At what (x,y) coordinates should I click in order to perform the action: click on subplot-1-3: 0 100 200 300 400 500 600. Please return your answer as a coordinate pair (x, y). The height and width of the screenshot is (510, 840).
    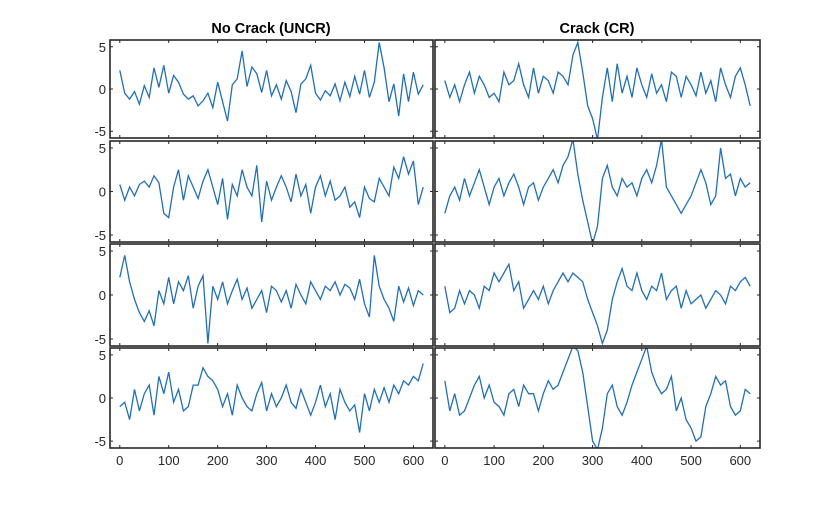
    Looking at the image, I should click on (597, 407).